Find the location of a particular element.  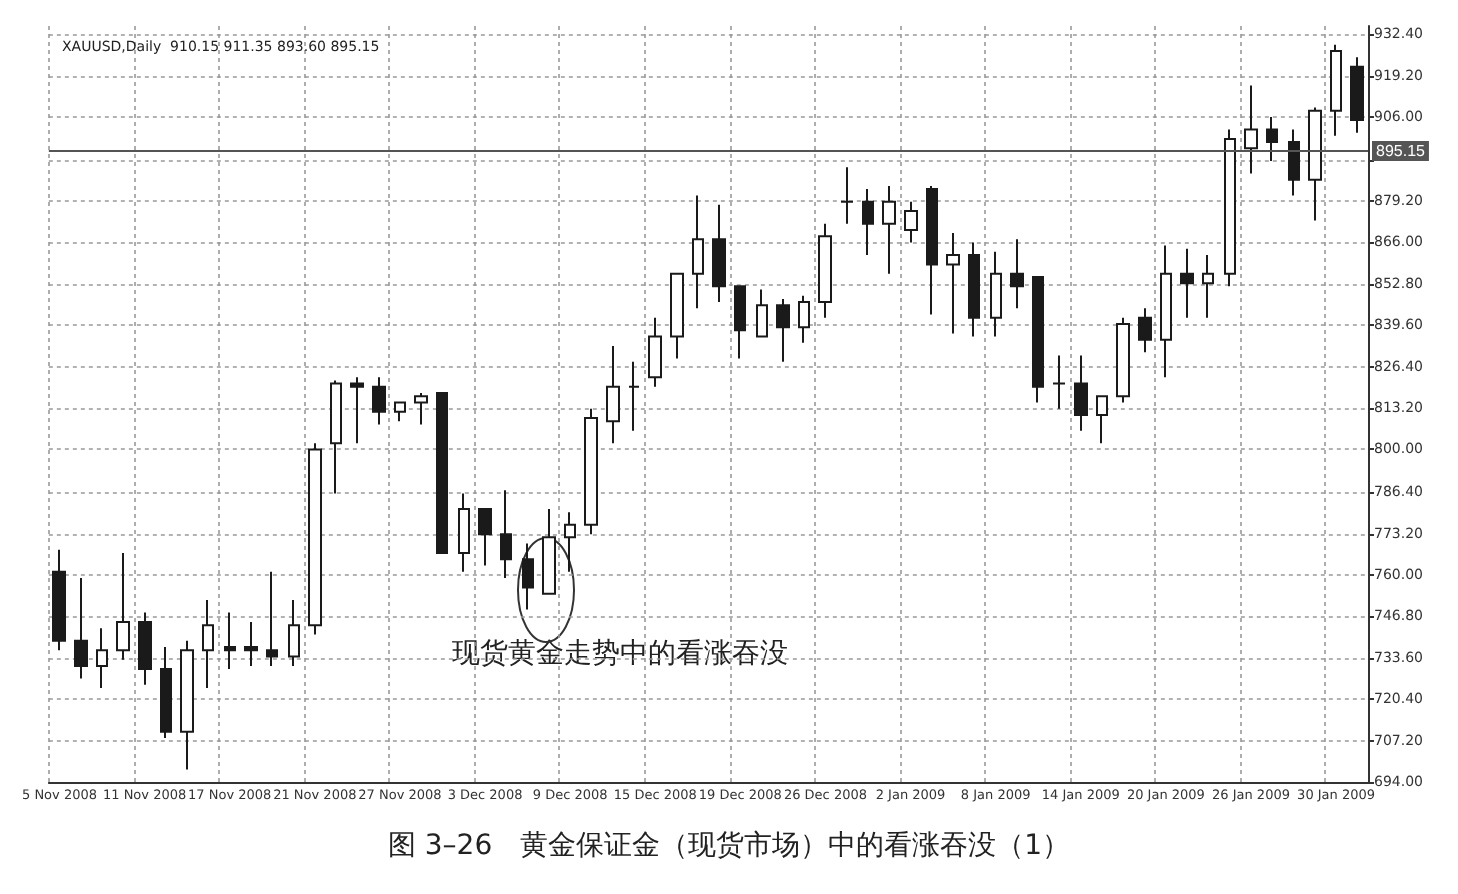

ref-line-label: 895.15 is located at coordinates (1401, 151).